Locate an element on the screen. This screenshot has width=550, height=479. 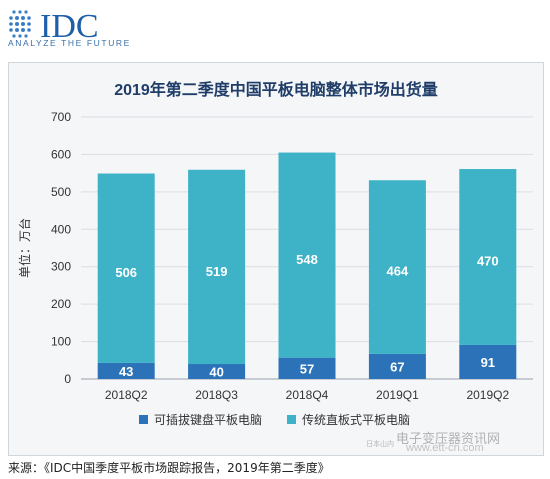
y-tick-label: 500 is located at coordinates (61, 192).